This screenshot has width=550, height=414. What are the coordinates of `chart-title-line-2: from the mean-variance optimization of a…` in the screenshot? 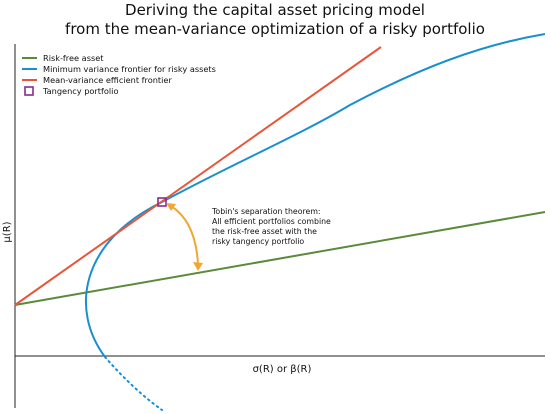 It's located at (275, 29).